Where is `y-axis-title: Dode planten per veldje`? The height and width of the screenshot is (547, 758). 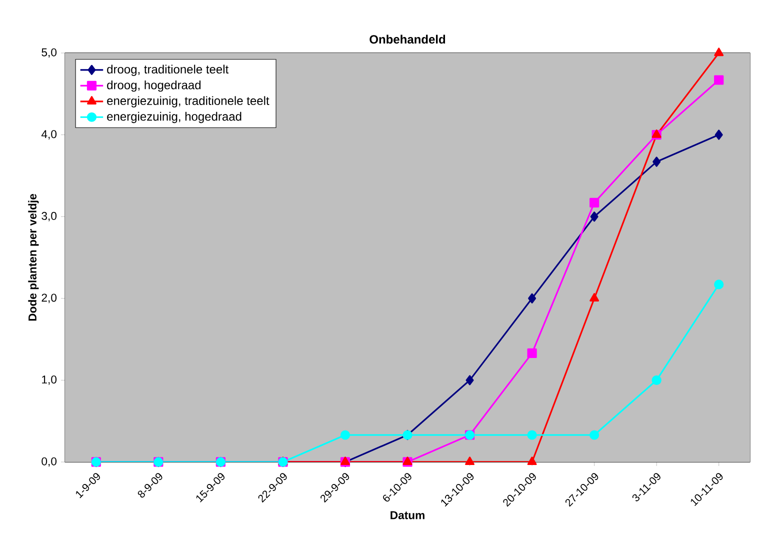 y-axis-title: Dode planten per veldje is located at coordinates (33, 257).